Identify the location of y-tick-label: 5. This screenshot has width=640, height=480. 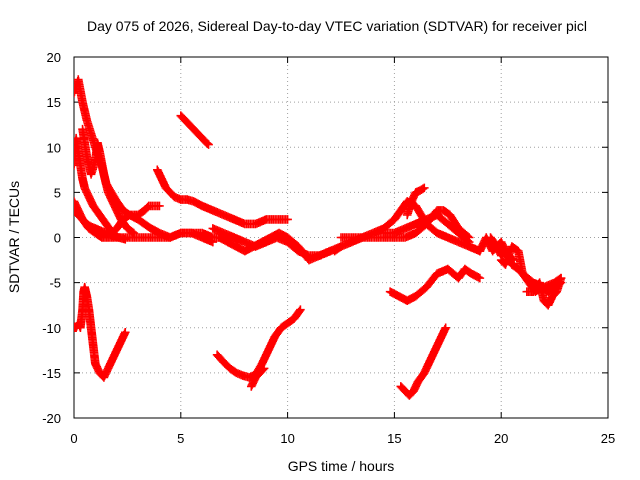
(57, 192).